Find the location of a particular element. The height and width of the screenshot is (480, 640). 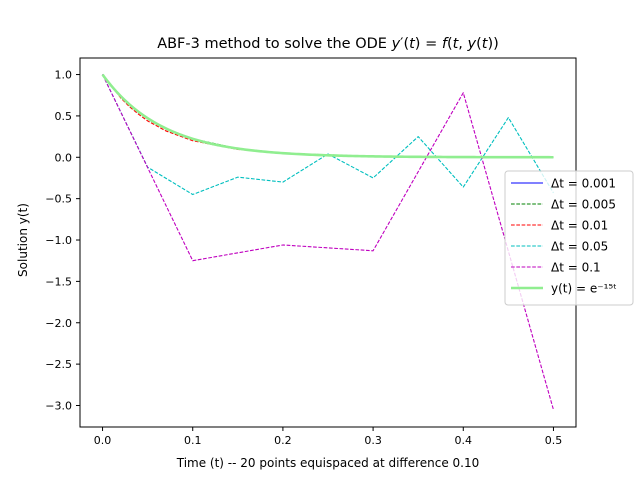

x-tick-label: 0.2 is located at coordinates (283, 440).